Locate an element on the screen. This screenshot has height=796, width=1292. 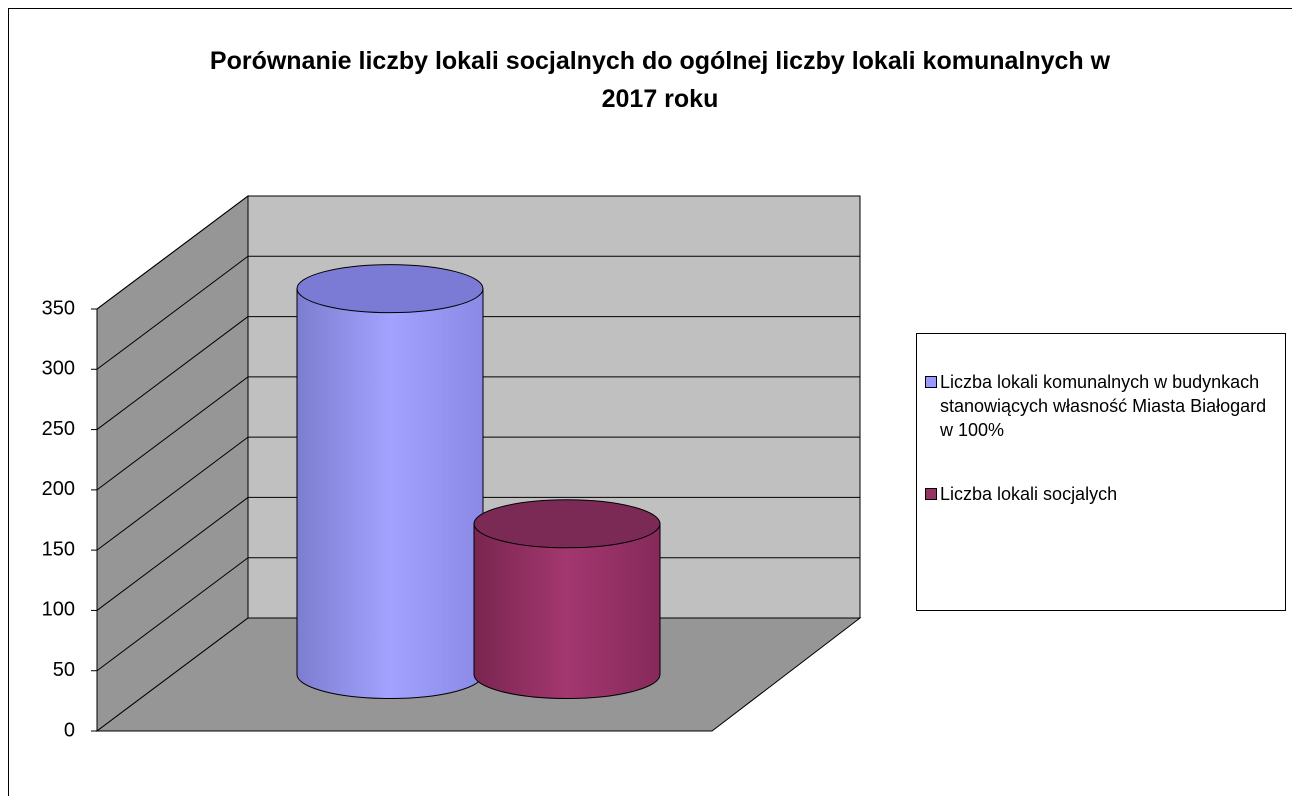
y-tick-label: 150 is located at coordinates (58, 549).